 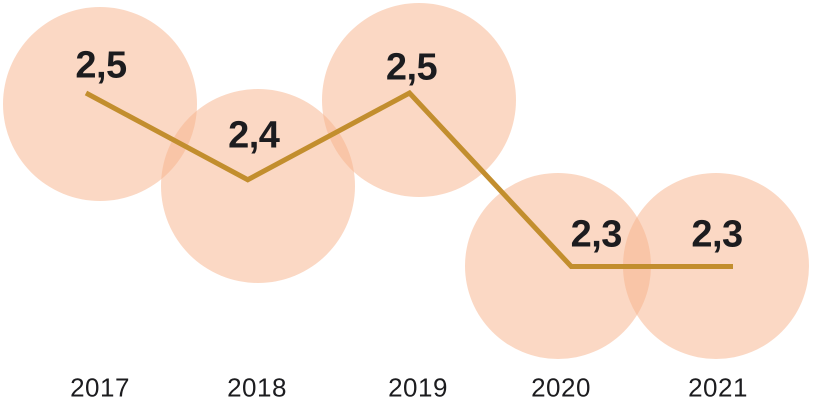 I want to click on x-axis-label-2018: 2018, so click(x=257, y=387).